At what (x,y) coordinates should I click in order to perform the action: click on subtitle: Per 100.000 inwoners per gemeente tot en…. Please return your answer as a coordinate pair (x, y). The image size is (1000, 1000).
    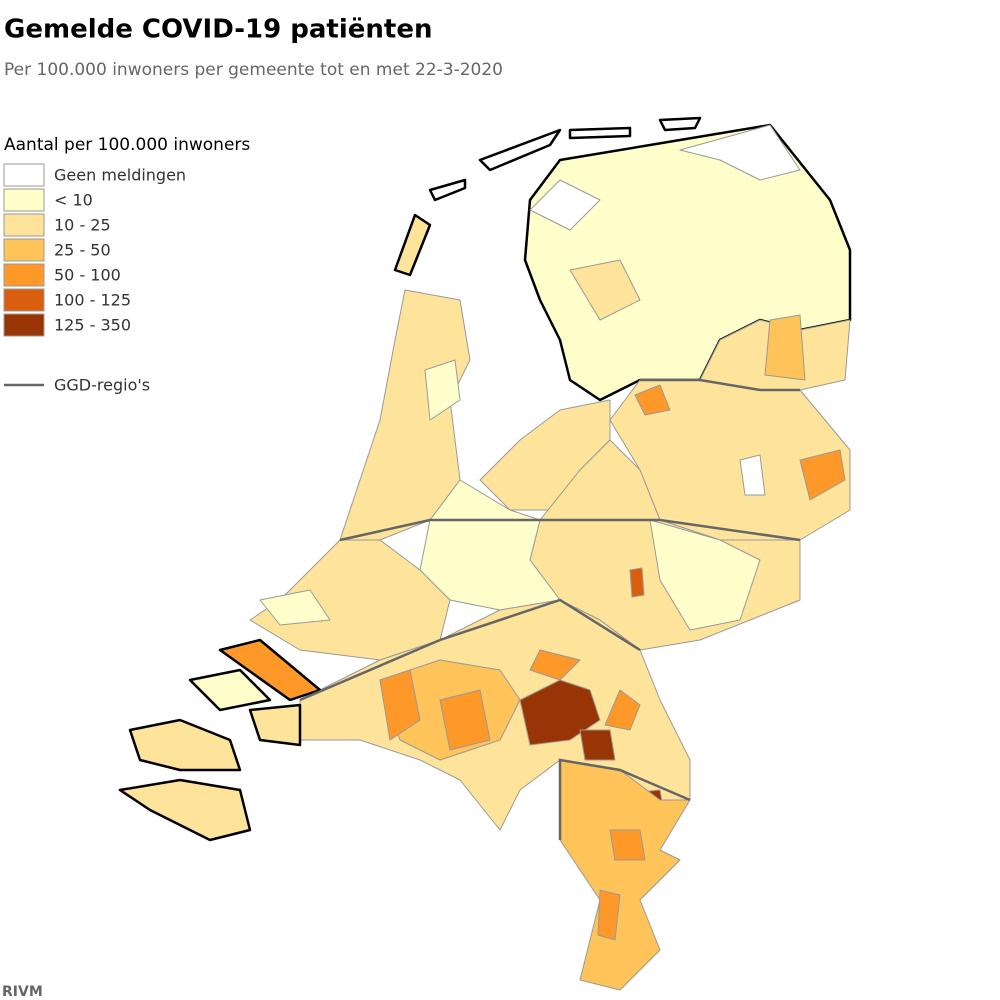
    Looking at the image, I should click on (253, 70).